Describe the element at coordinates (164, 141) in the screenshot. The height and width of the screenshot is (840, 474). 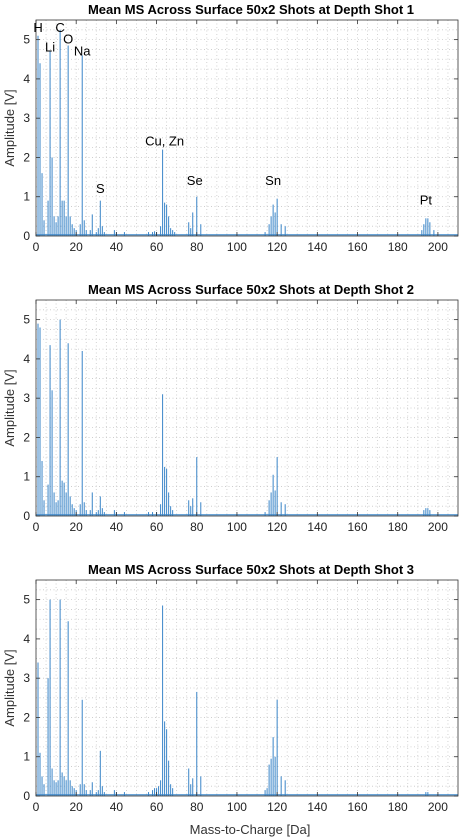
I see `peak-annotation: Cu, Zn` at that location.